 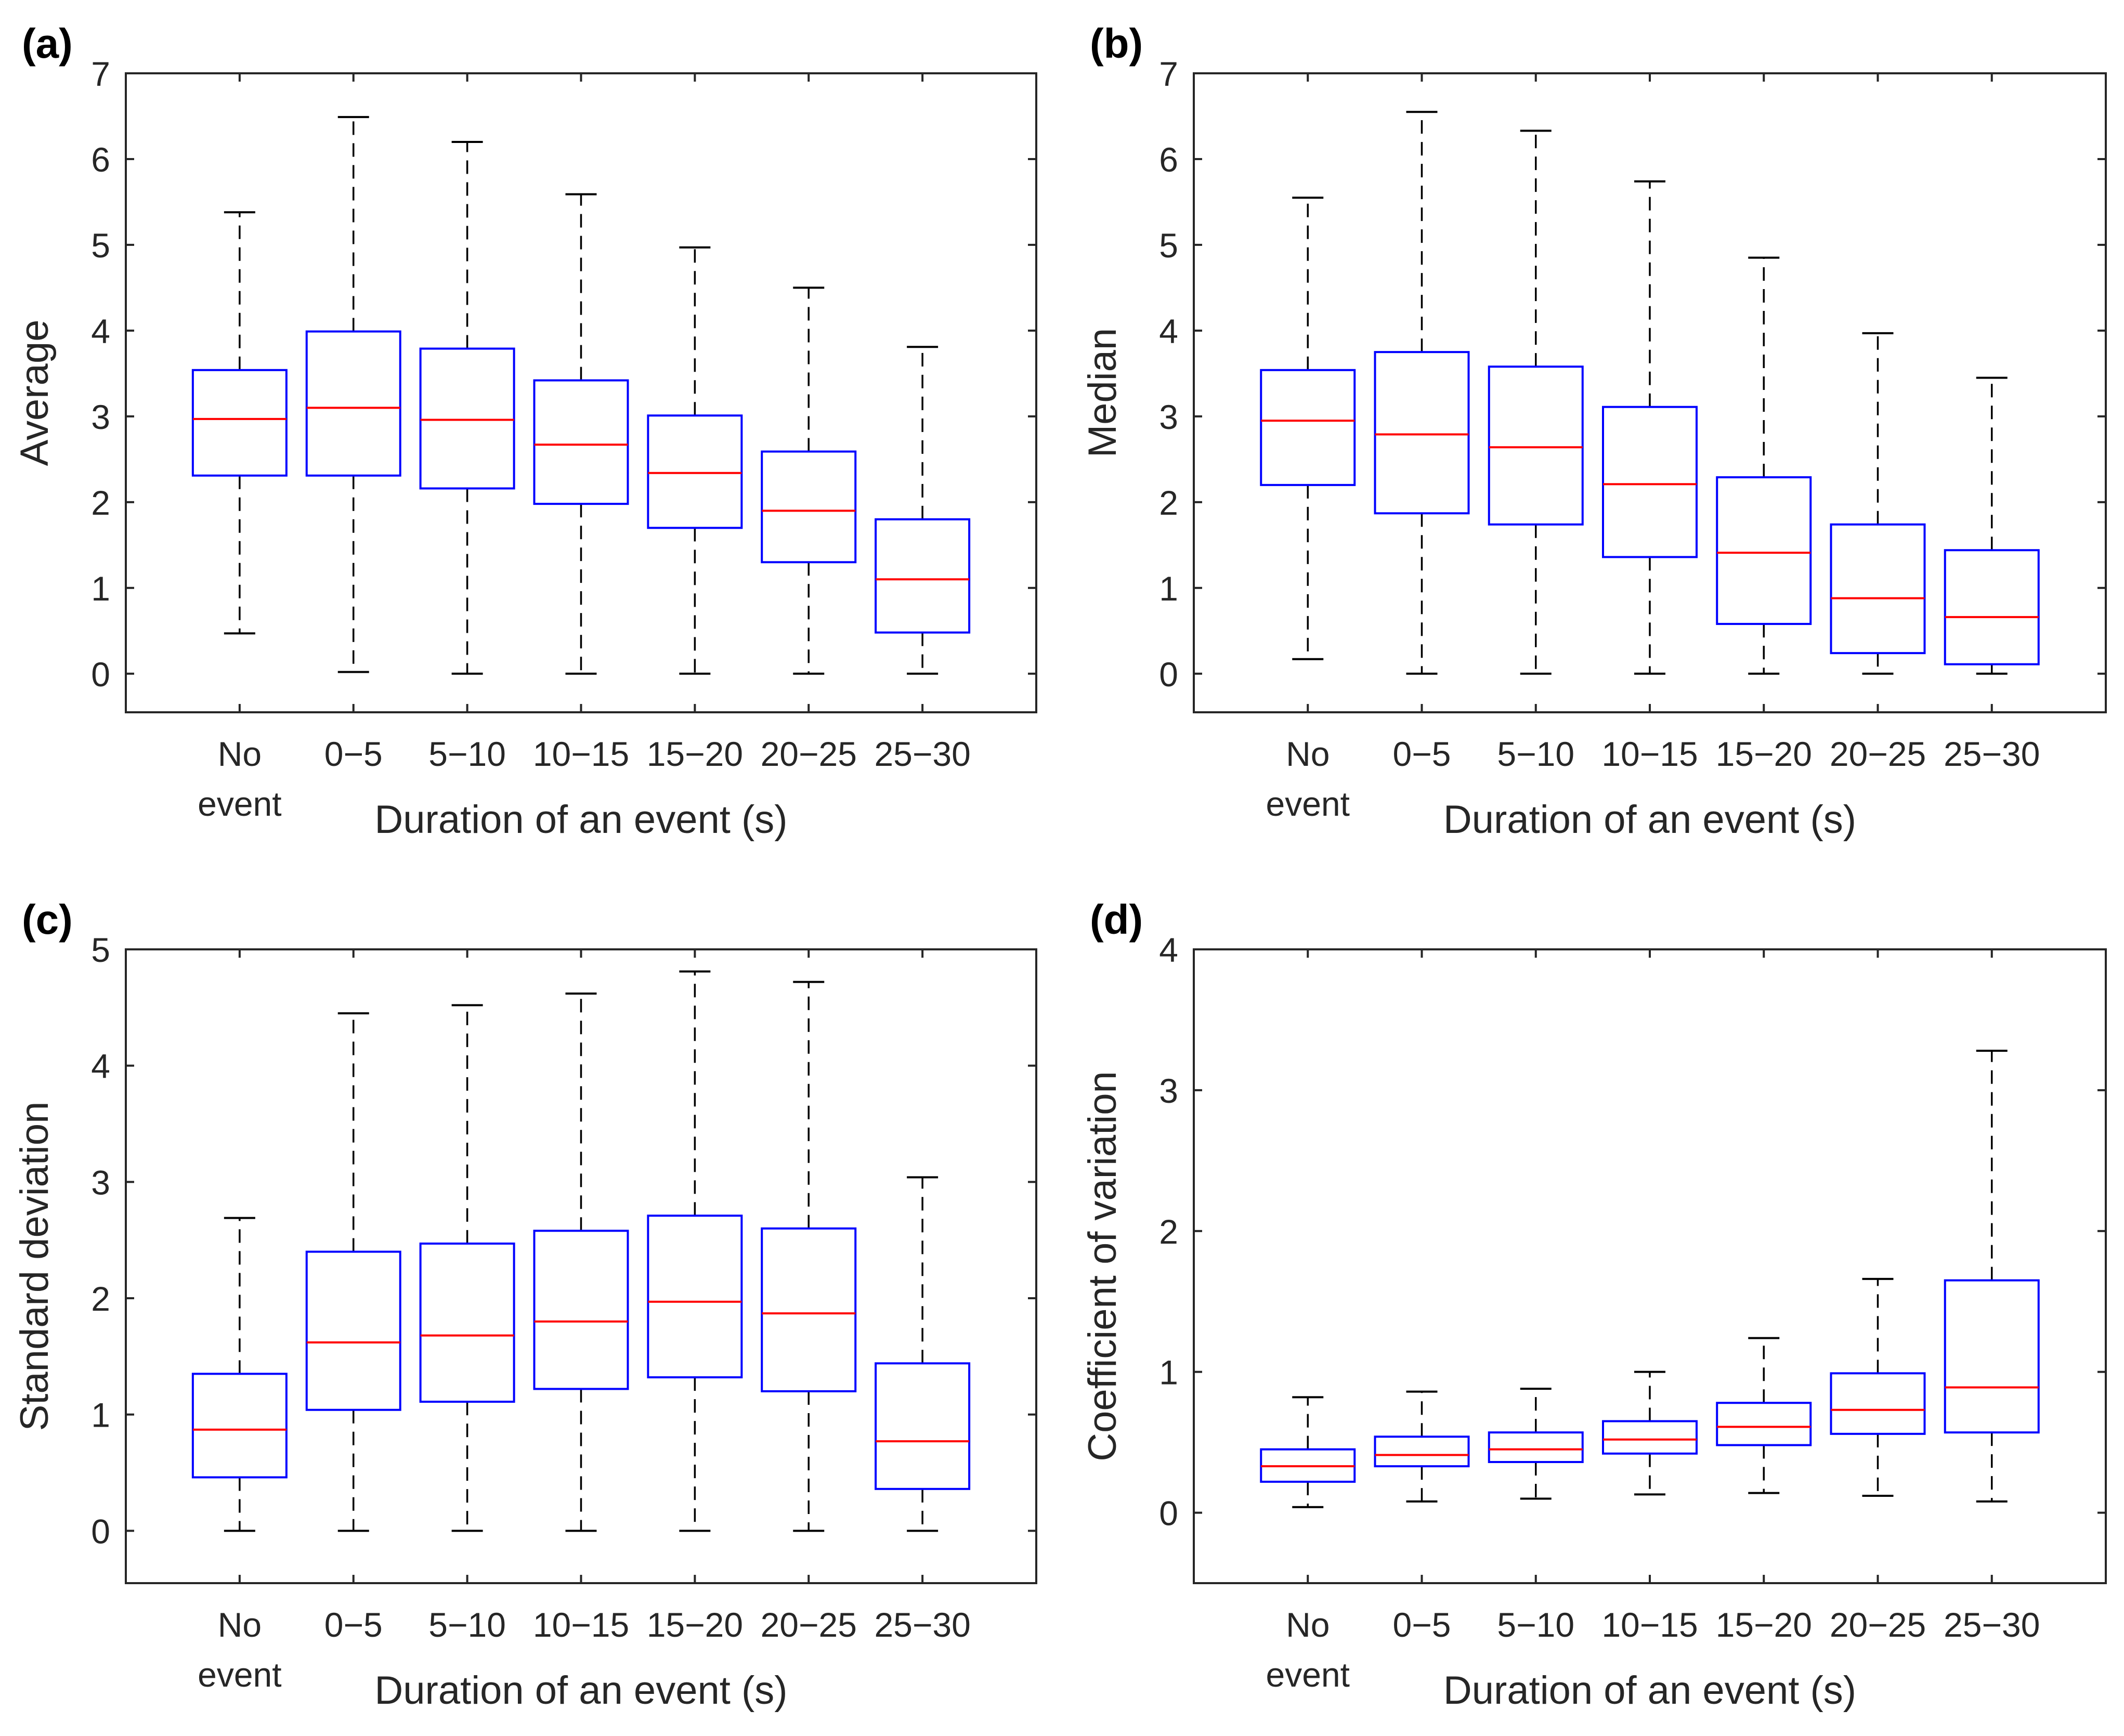 I want to click on y-tick-label: 0, so click(x=1168, y=1513).